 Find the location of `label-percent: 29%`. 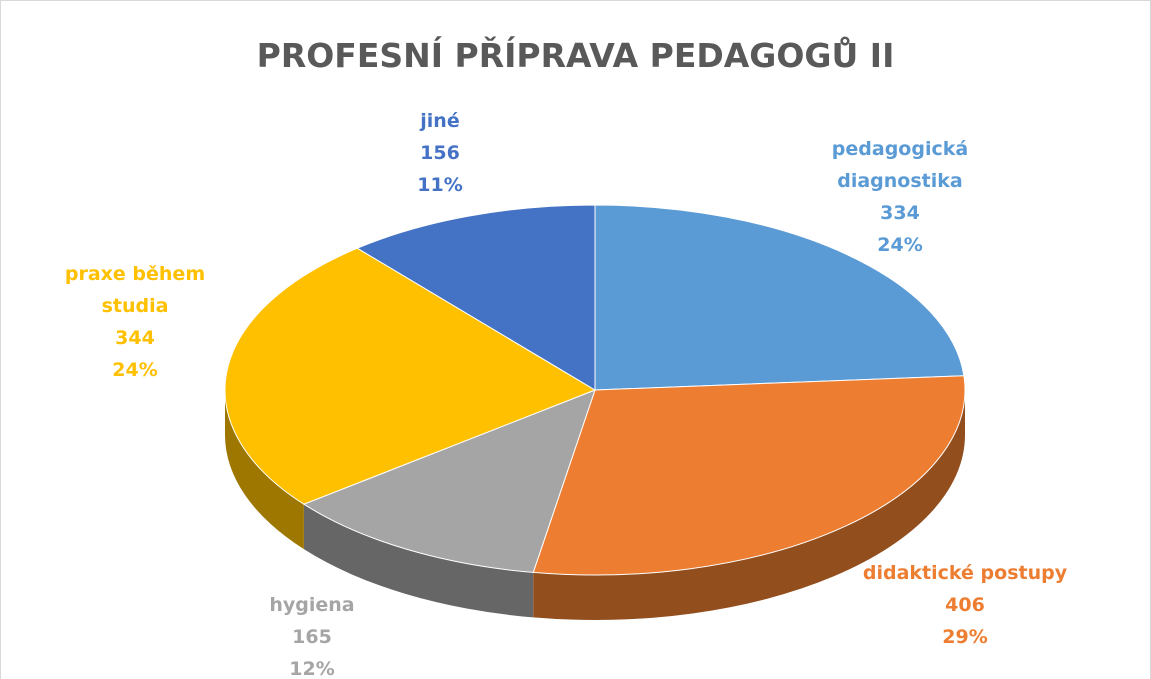

label-percent: 29% is located at coordinates (965, 637).